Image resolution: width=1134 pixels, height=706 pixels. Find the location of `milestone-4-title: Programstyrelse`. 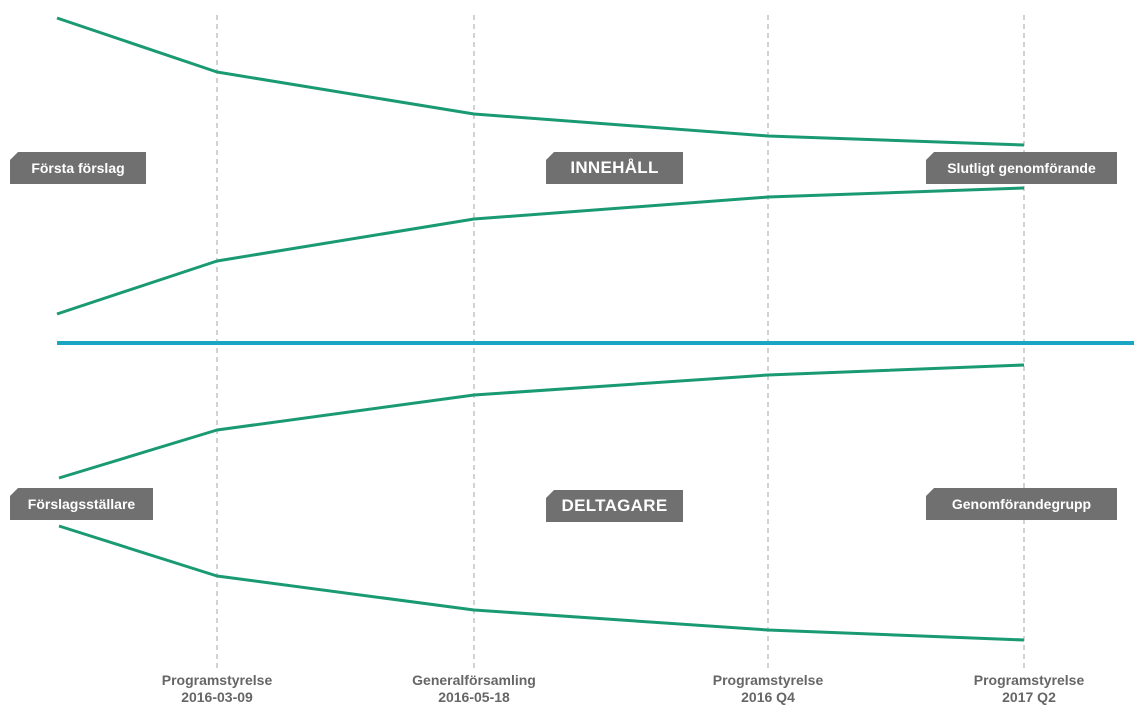

milestone-4-title: Programstyrelse is located at coordinates (1029, 680).